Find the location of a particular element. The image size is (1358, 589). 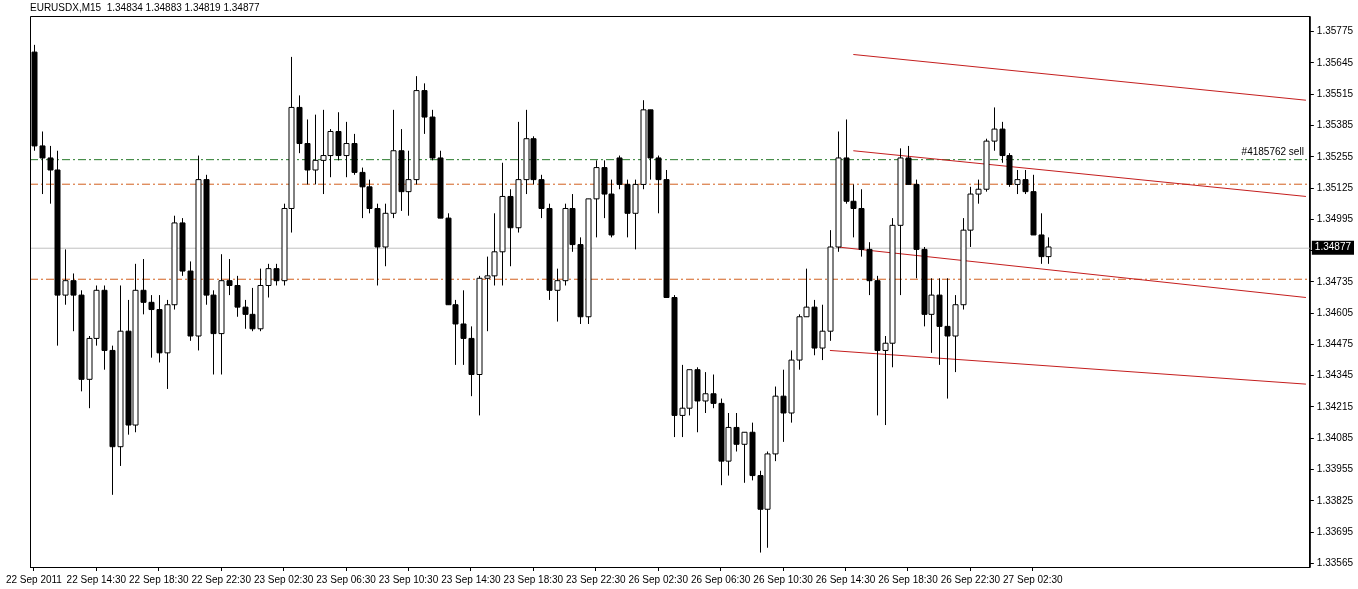

y-tick-label: 1.33565 is located at coordinates (1335, 563).